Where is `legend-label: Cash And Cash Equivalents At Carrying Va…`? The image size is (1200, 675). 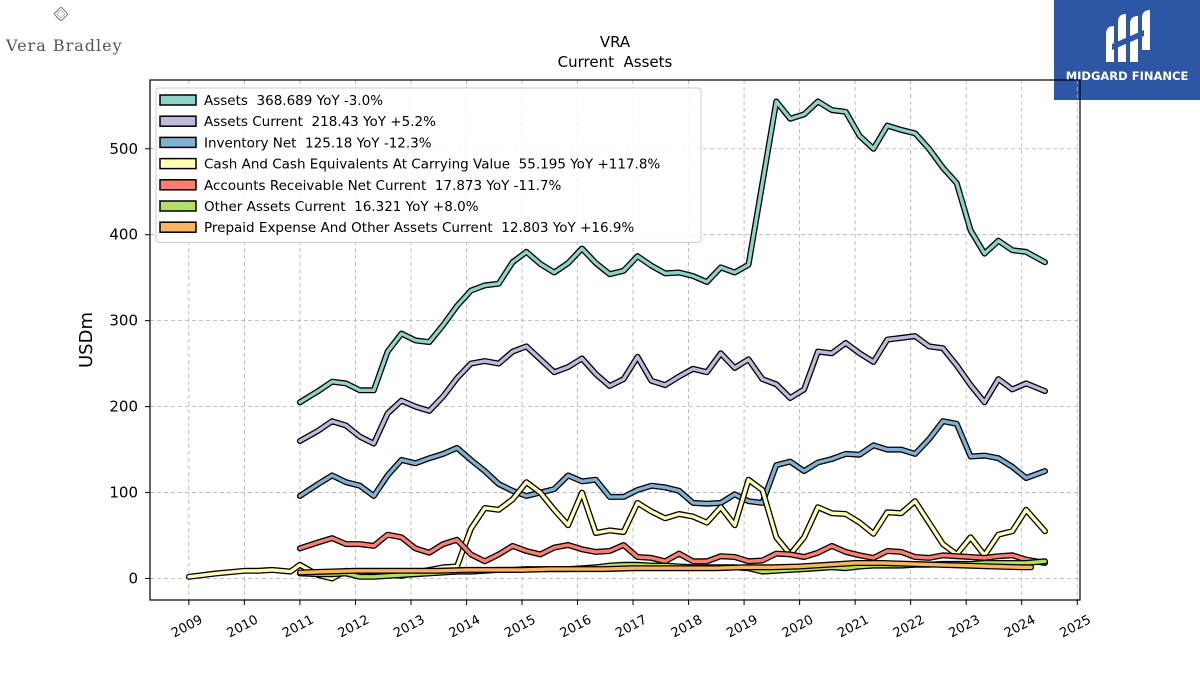
legend-label: Cash And Cash Equivalents At Carrying Va… is located at coordinates (432, 165).